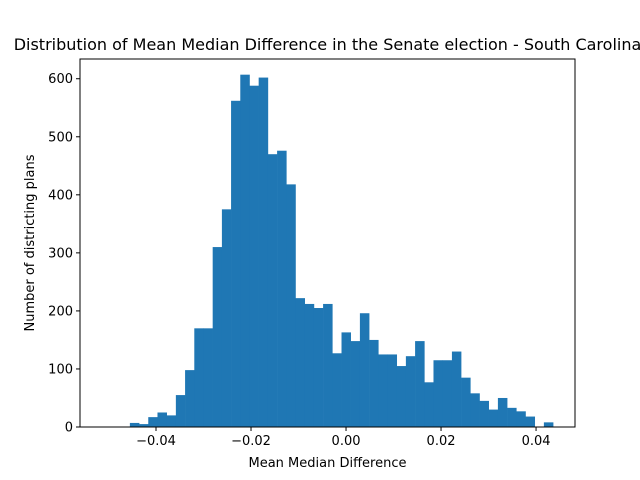 This screenshot has width=640, height=480. I want to click on y-tick-label: 100, so click(60, 369).